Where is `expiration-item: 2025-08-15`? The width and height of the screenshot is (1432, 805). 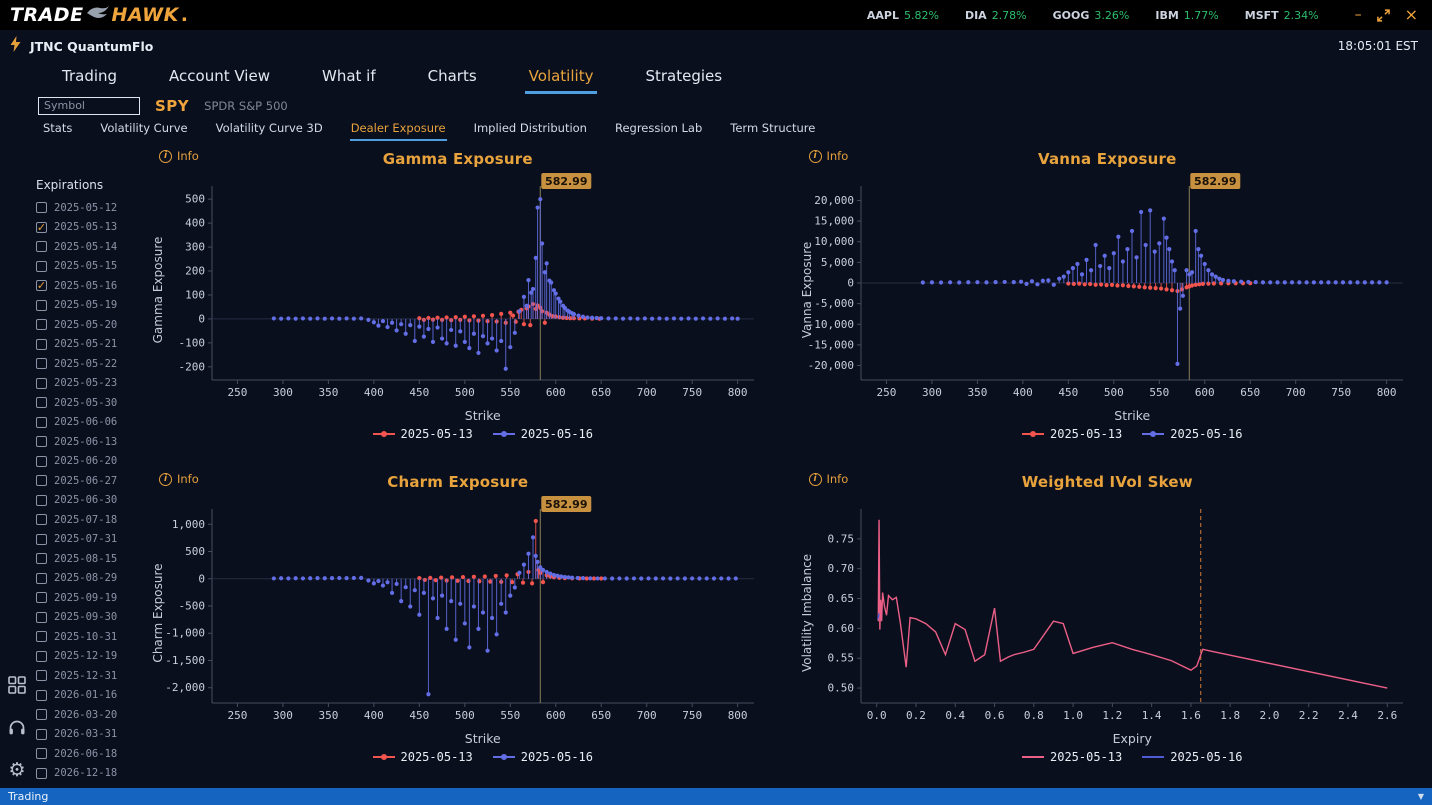 expiration-item: 2025-08-15 is located at coordinates (84, 559).